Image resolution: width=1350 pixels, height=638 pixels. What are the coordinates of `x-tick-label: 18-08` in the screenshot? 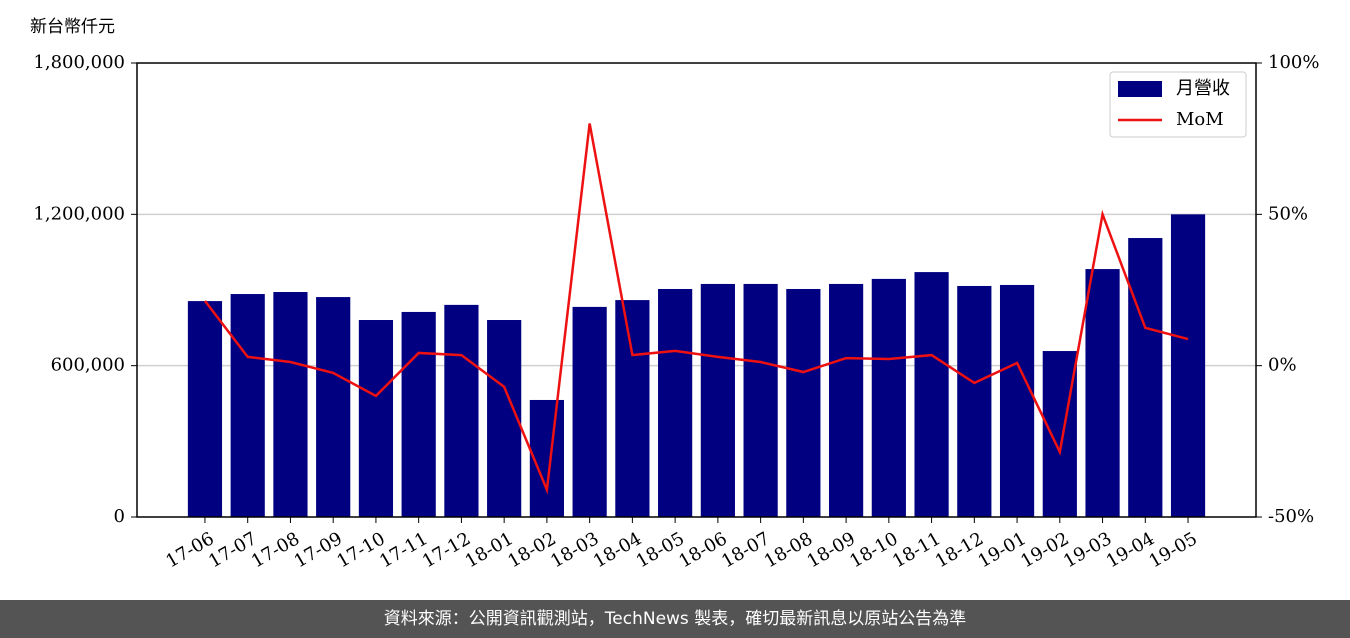 It's located at (788, 550).